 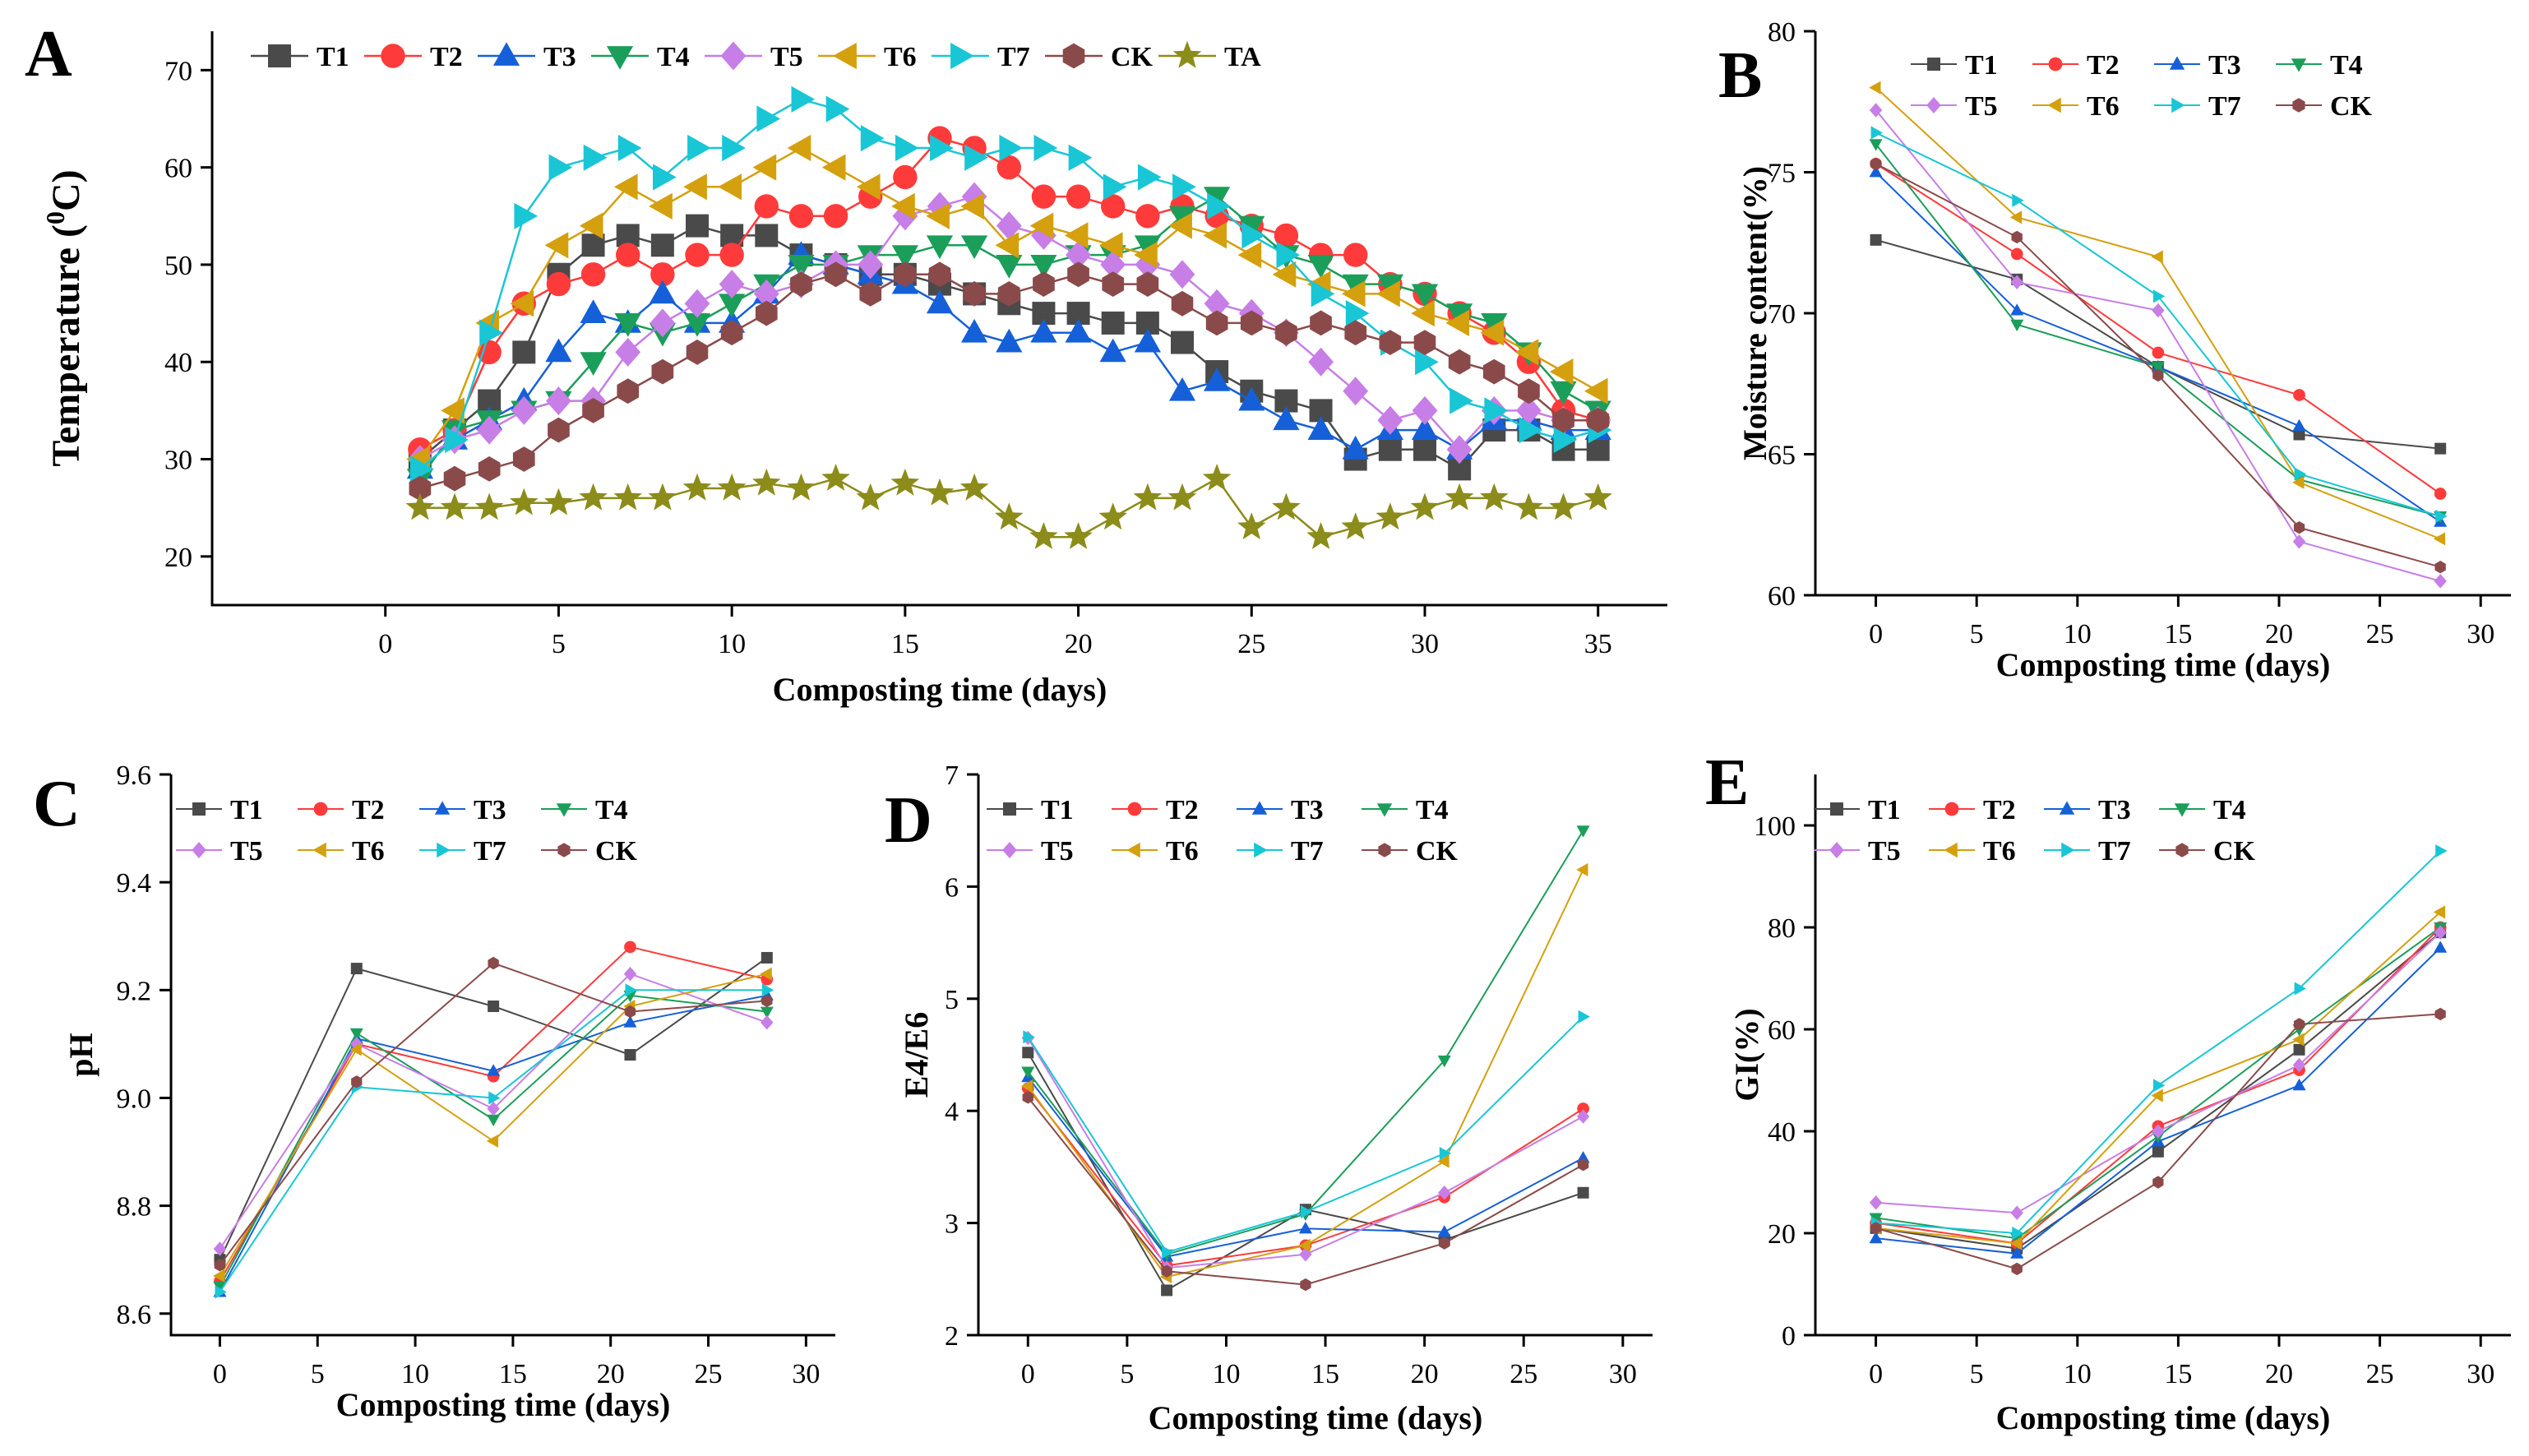 I want to click on legend-entry-t2: T2, so click(x=2076, y=65).